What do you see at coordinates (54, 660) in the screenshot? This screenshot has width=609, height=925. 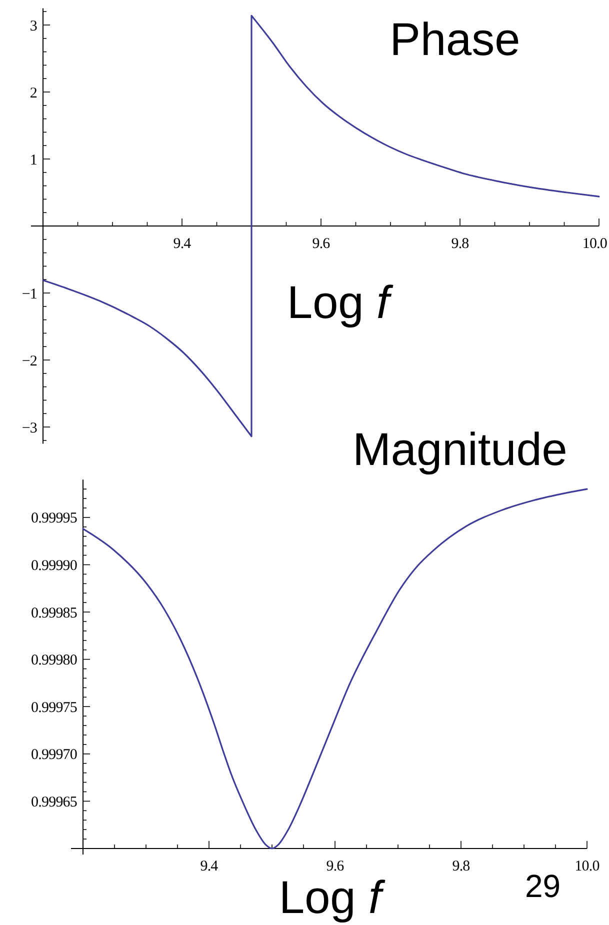 I see `y-tick-label: 0.99980` at bounding box center [54, 660].